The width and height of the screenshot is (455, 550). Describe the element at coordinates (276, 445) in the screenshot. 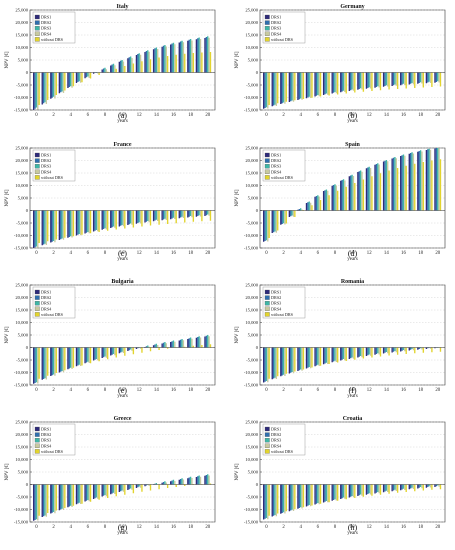

I see `legend-label: DRS4` at that location.